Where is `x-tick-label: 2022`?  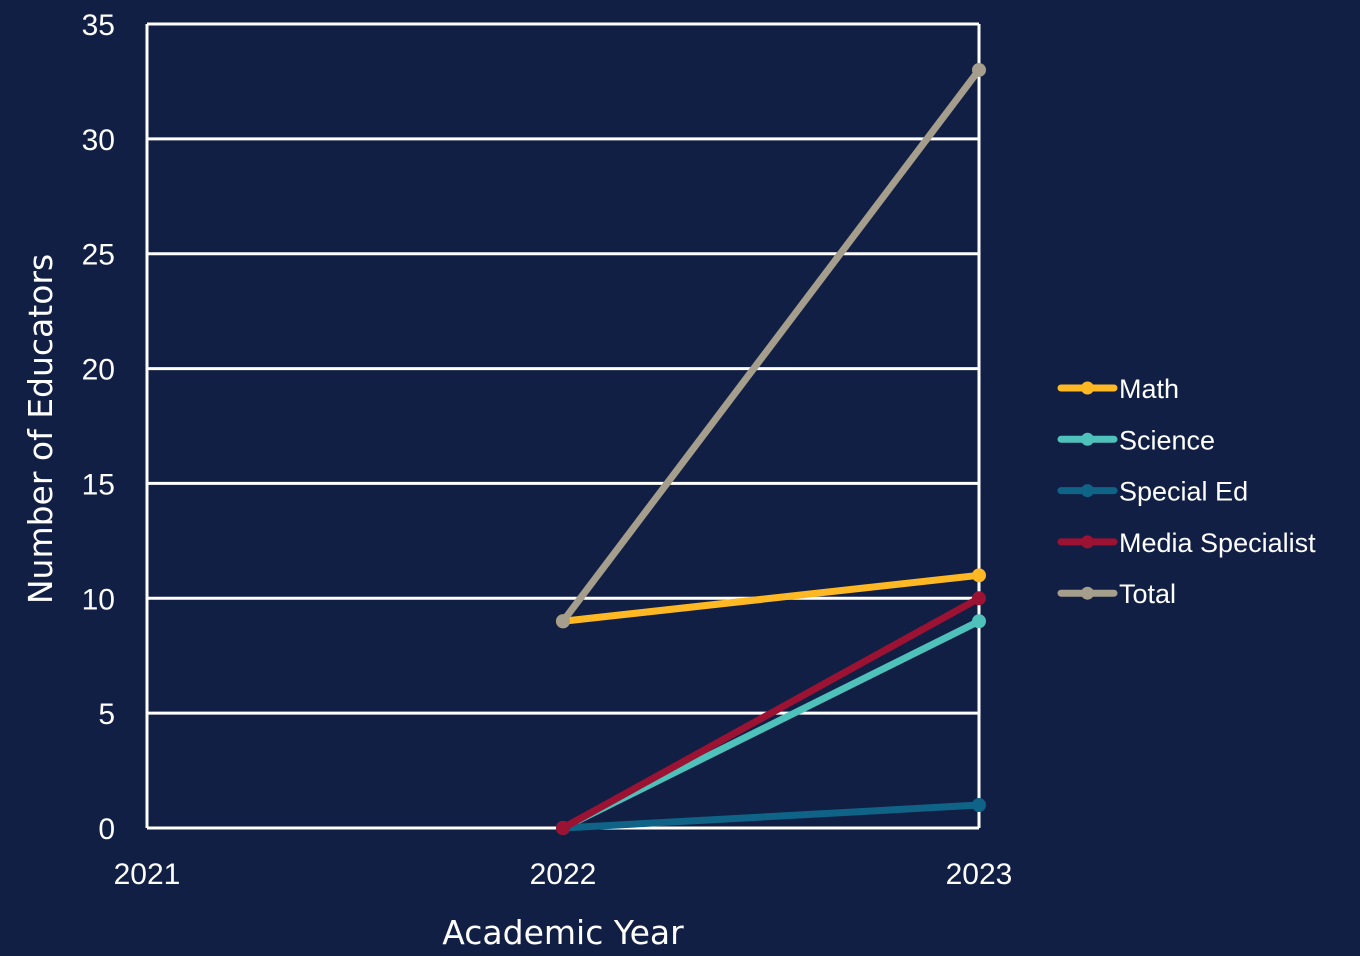
x-tick-label: 2022 is located at coordinates (563, 874).